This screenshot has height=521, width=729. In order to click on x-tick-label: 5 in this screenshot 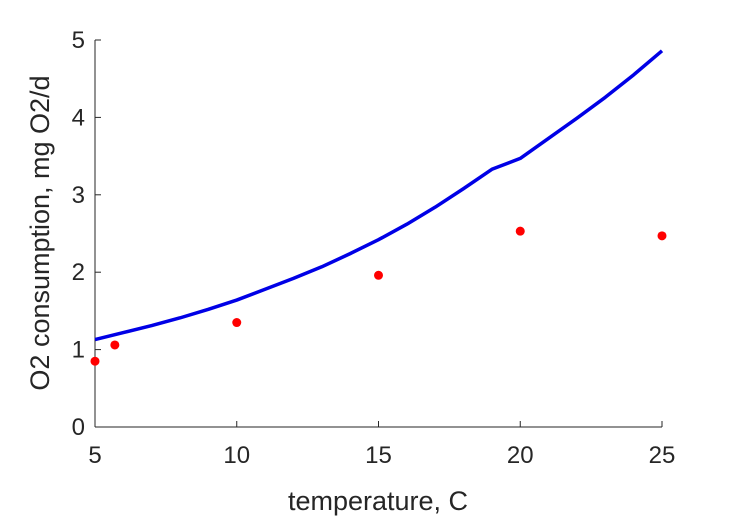, I will do `click(94, 455)`.